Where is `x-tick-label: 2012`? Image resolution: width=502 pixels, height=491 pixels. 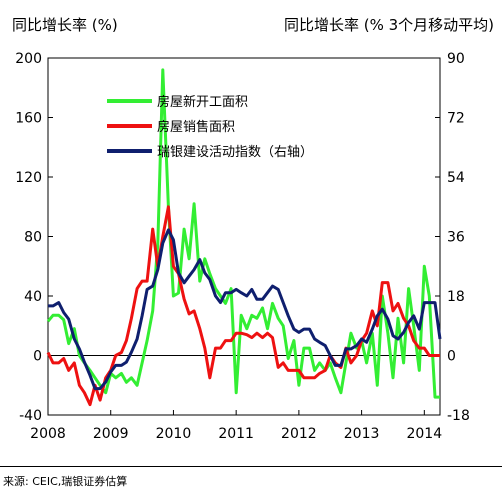 x-tick-label: 2012 is located at coordinates (299, 434).